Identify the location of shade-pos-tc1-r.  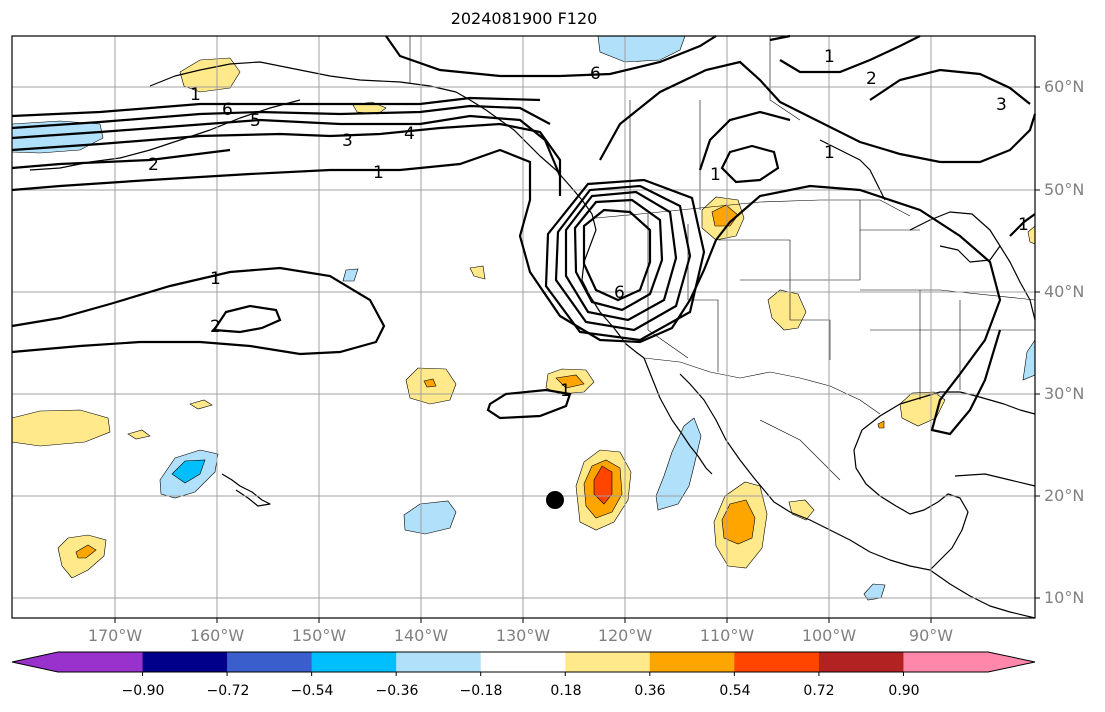
(603, 485).